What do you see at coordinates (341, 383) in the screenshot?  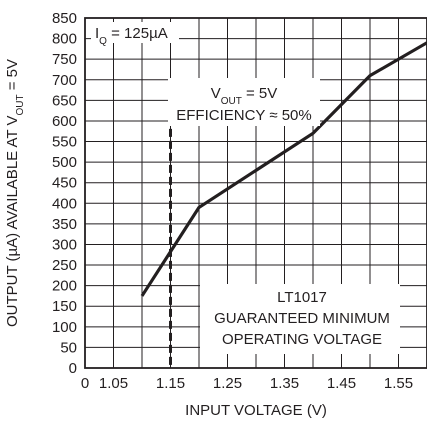 I see `x-tick-label: 1.45` at bounding box center [341, 383].